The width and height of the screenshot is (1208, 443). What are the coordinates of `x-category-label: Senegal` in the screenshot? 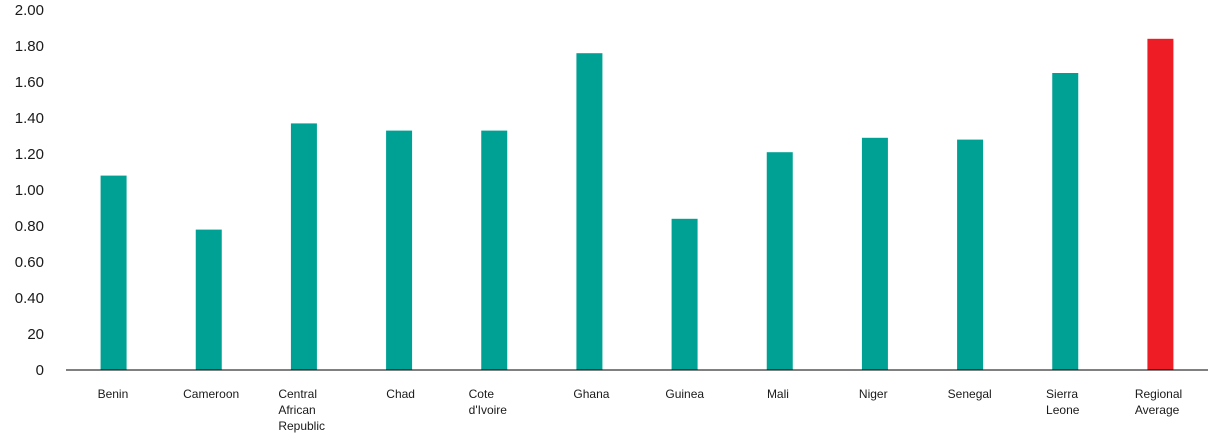 It's located at (970, 394).